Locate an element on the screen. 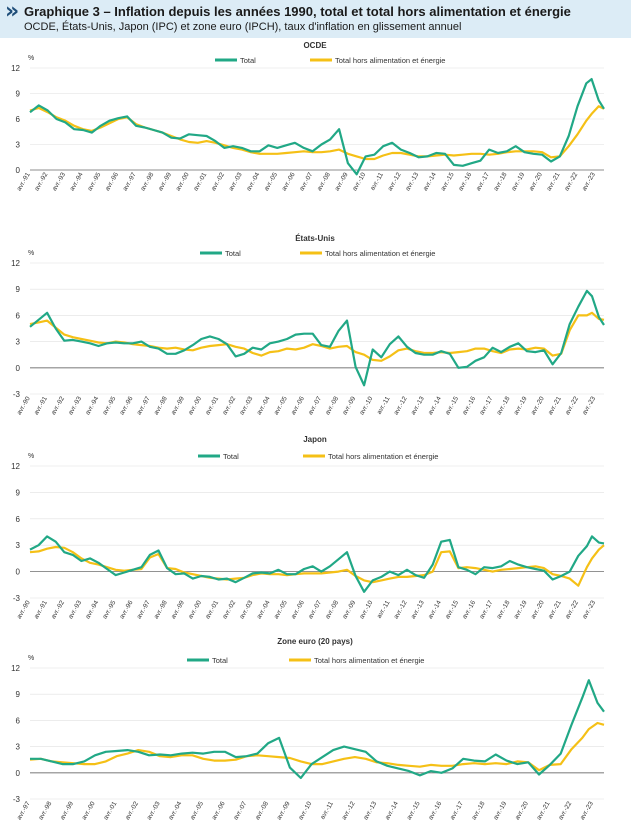  panel-title: Zone euro (20 pays) is located at coordinates (315, 641).